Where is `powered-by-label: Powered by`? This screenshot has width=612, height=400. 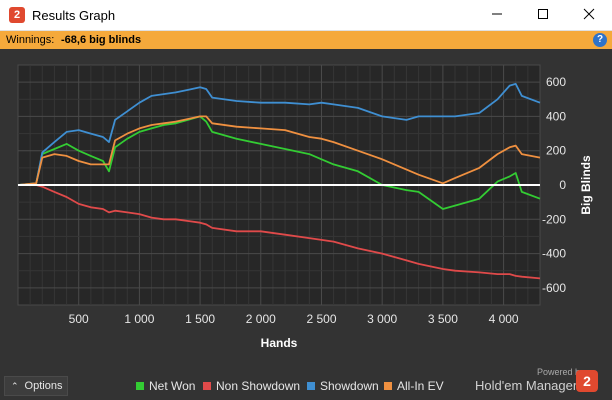
powered-by-label: Powered by is located at coordinates (561, 372).